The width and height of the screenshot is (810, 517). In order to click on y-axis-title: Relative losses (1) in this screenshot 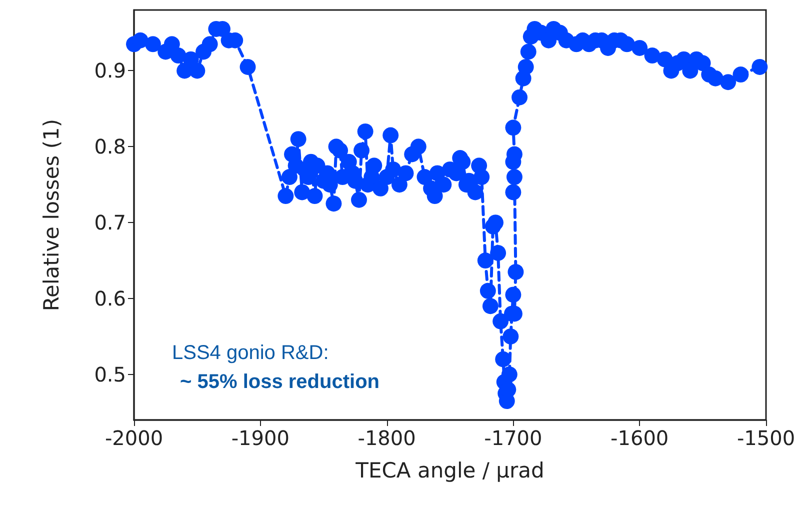, I will do `click(52, 215)`.